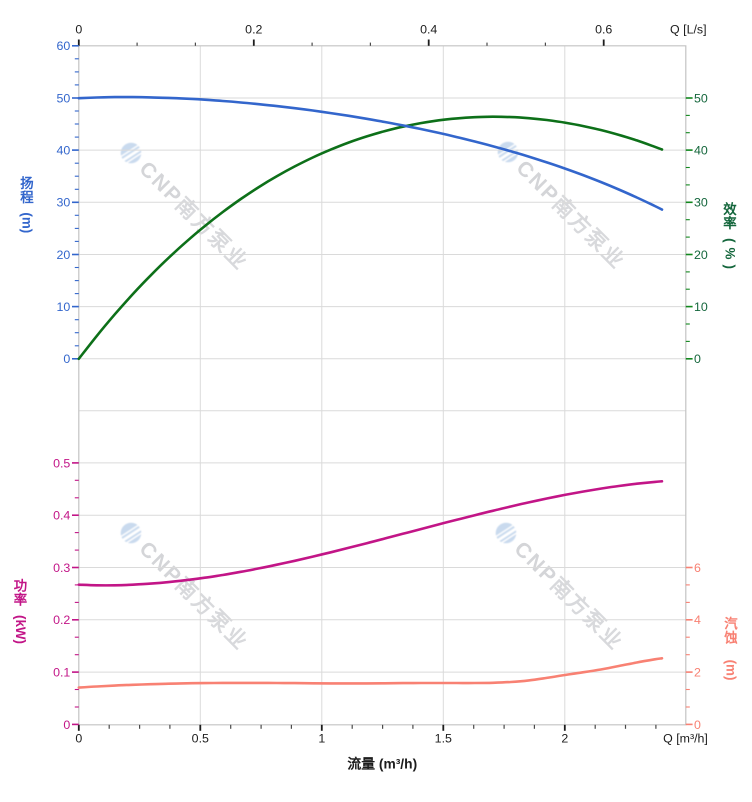 The image size is (752, 802). I want to click on svg-text: 汽, so click(731, 624).